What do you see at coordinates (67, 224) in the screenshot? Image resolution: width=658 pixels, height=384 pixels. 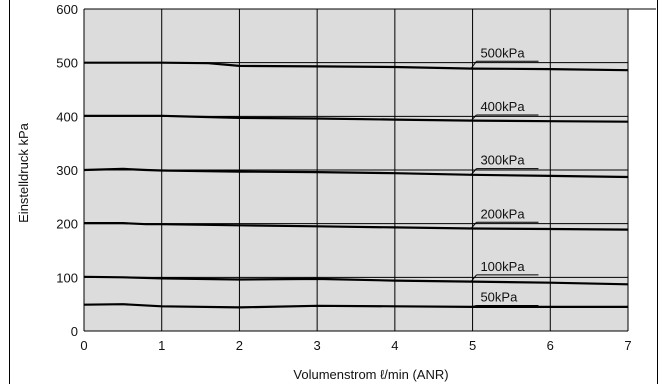 I see `y-tick-label: 200` at bounding box center [67, 224].